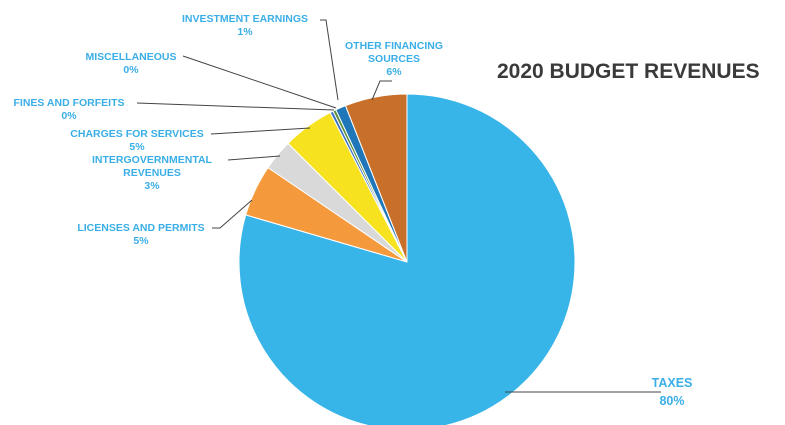 This screenshot has width=785, height=425. Describe the element at coordinates (232, 214) in the screenshot. I see `leader-line-licenses-and-permits` at that location.